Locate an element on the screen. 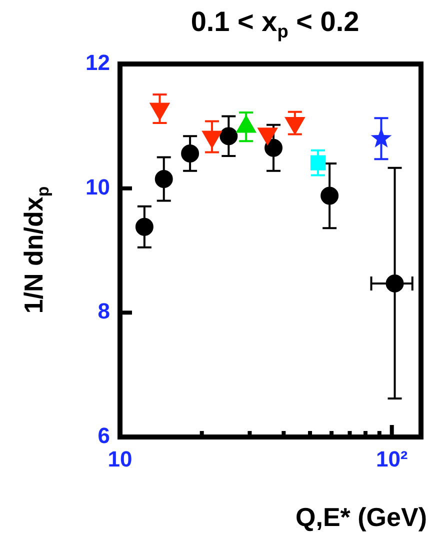 The height and width of the screenshot is (537, 433). chart-title: 0.1 < x$_{p}$ < 0.2 is located at coordinates (275, 24).